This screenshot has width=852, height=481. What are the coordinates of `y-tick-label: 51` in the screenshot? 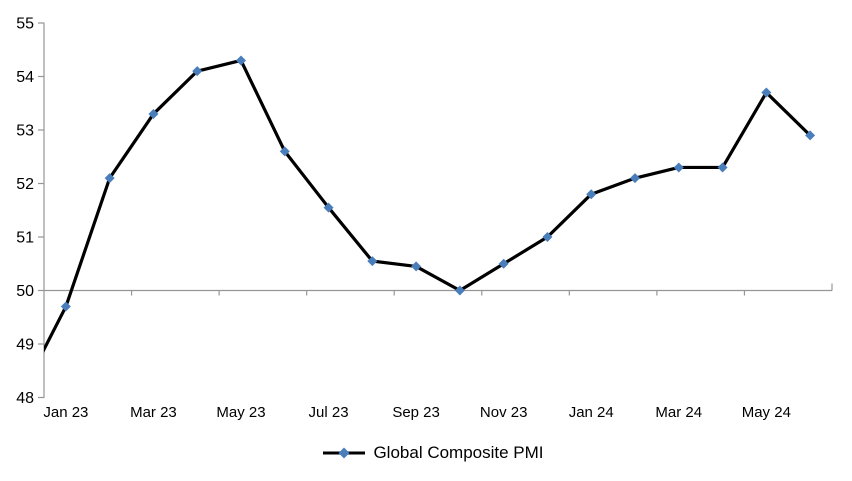 It's located at (25, 238).